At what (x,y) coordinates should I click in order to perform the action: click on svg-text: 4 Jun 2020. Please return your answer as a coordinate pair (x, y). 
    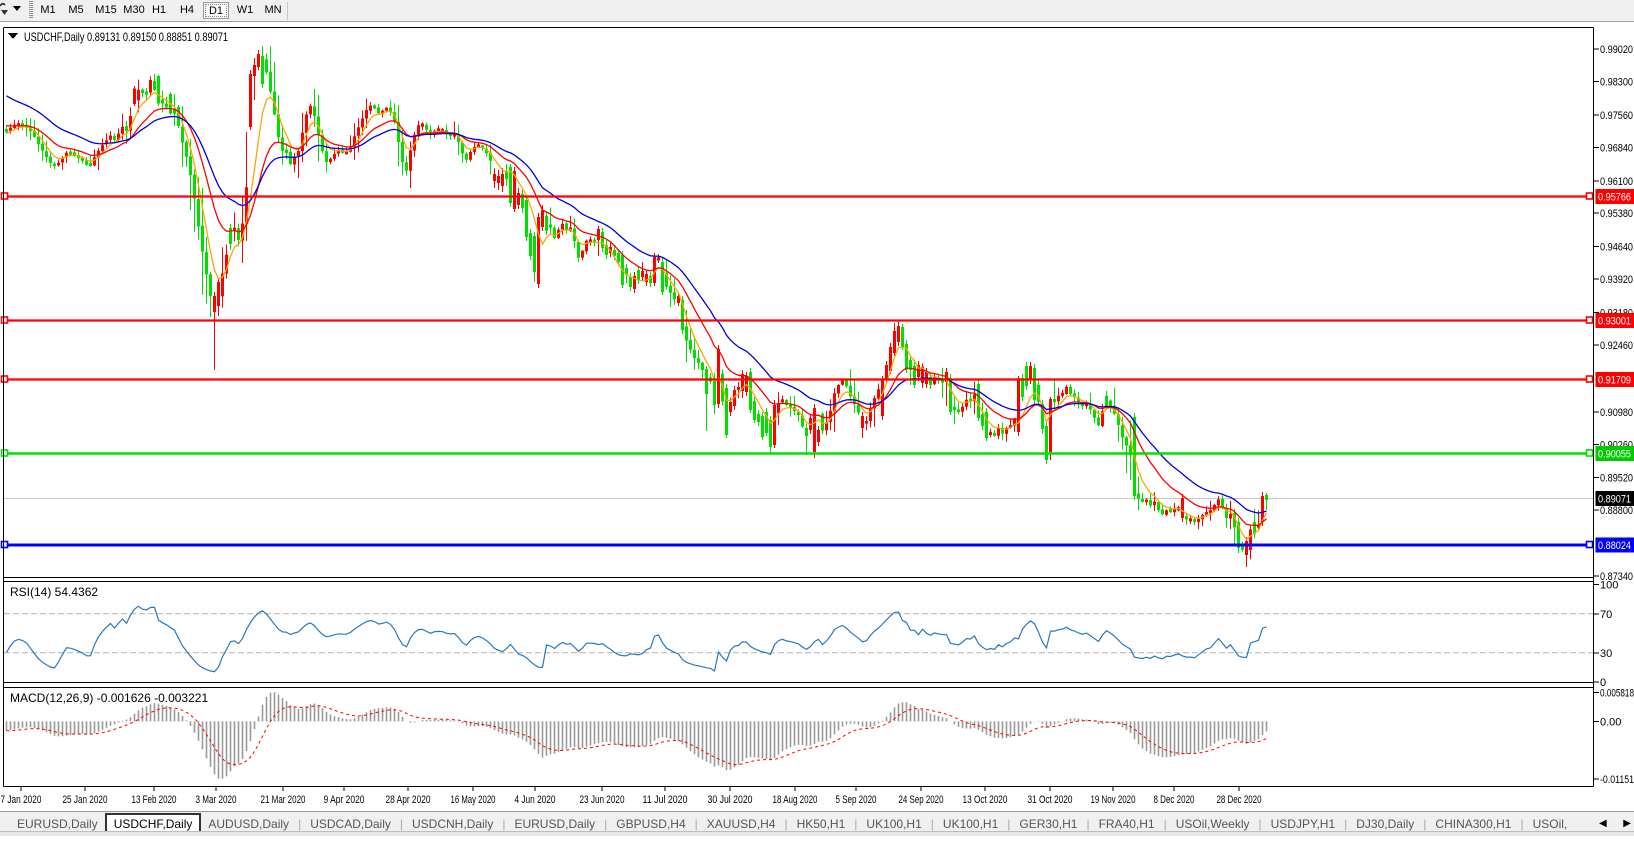
    Looking at the image, I should click on (535, 800).